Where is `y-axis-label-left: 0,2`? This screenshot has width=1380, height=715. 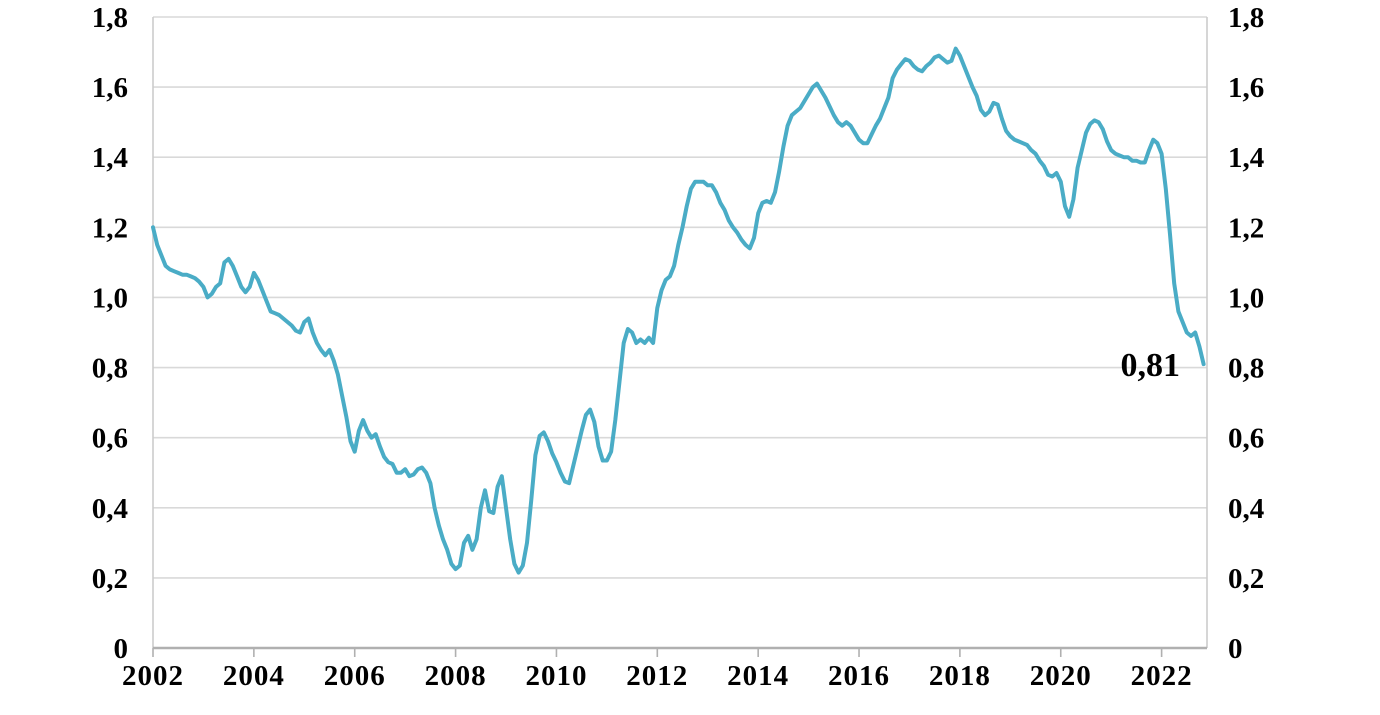
y-axis-label-left: 0,2 is located at coordinates (110, 579).